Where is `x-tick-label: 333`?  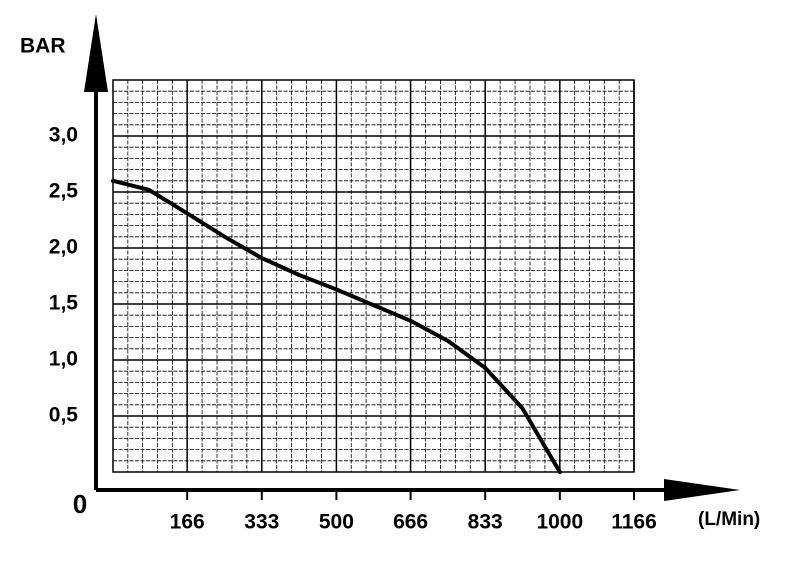
x-tick-label: 333 is located at coordinates (261, 522).